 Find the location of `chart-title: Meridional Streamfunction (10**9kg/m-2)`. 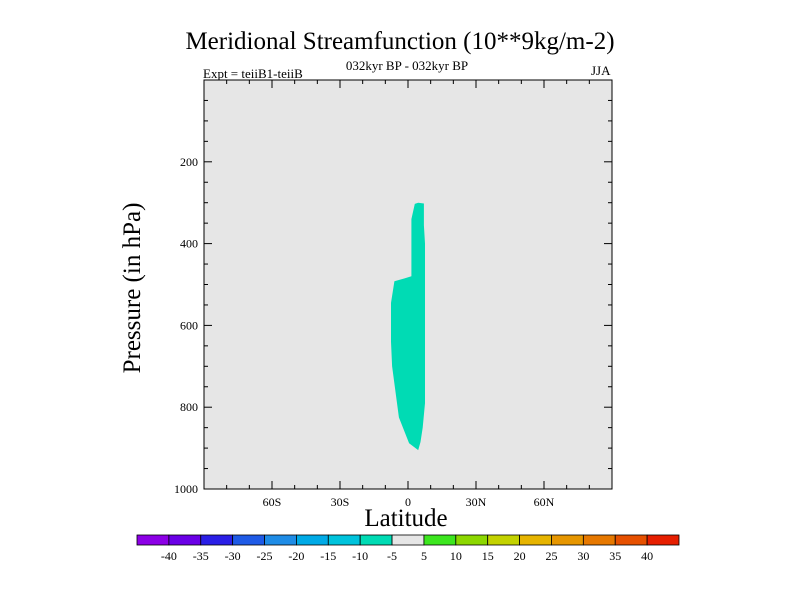

chart-title: Meridional Streamfunction (10**9kg/m-2) is located at coordinates (400, 41).